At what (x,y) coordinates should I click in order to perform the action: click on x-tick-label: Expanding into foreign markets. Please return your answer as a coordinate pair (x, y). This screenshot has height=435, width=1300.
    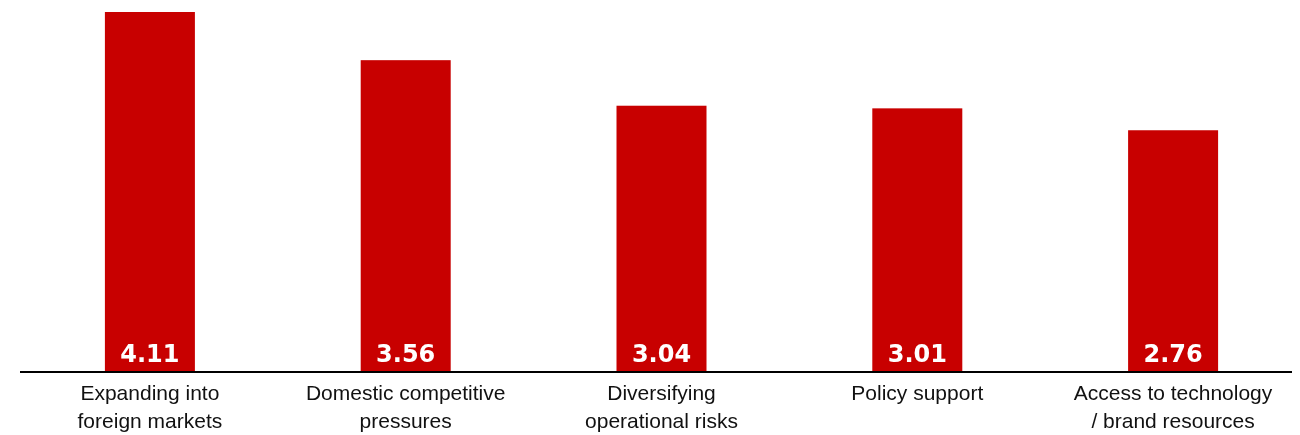
    Looking at the image, I should click on (150, 406).